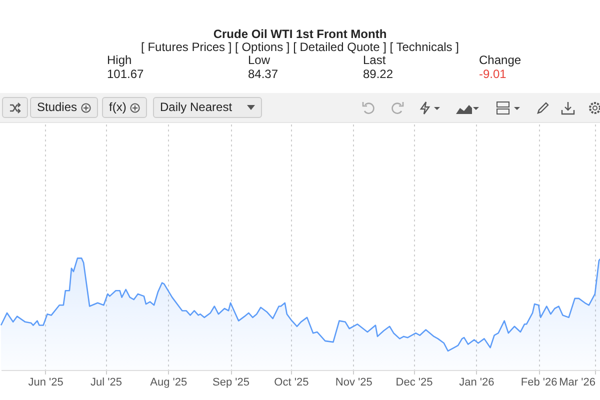  Describe the element at coordinates (196, 107) in the screenshot. I see `text: Daily Nearest` at that location.